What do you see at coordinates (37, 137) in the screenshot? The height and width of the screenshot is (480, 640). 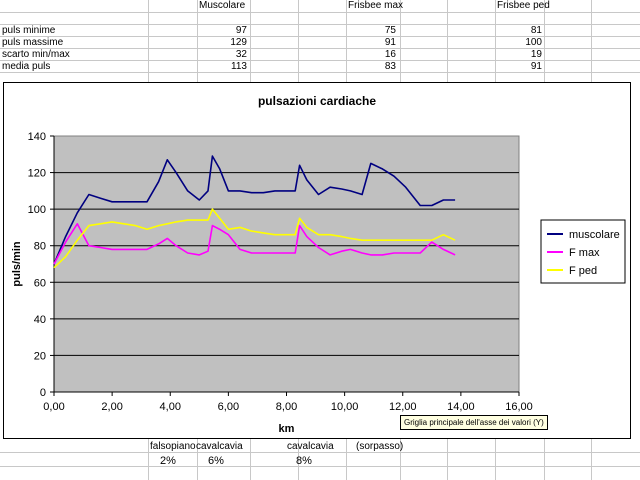 I see `y-tick-label: 140` at bounding box center [37, 137].